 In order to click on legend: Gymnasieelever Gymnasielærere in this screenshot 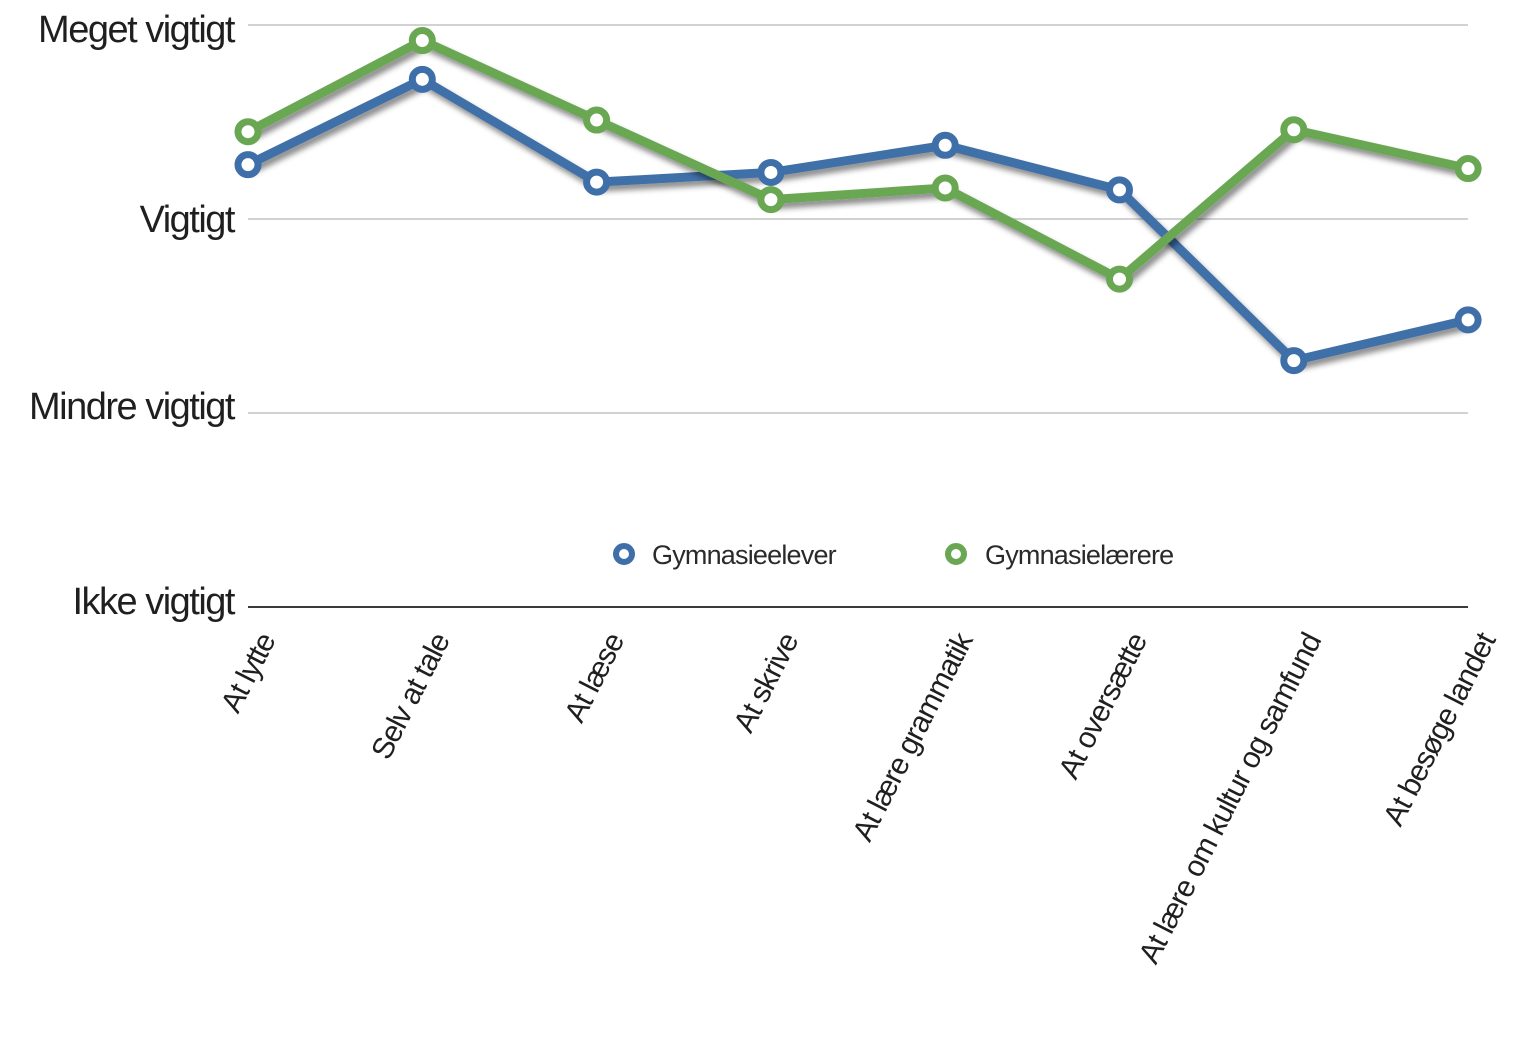, I will do `click(893, 555)`.